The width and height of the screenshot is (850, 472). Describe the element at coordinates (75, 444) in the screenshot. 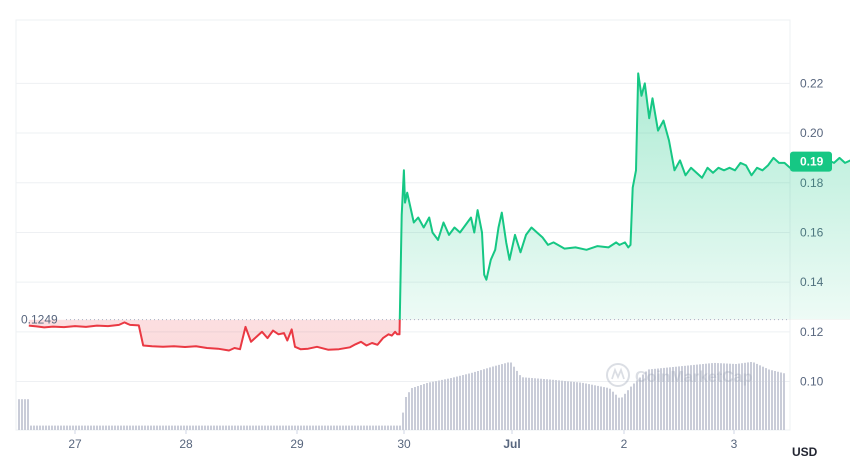

I see `x-tick-label-0: 27` at that location.